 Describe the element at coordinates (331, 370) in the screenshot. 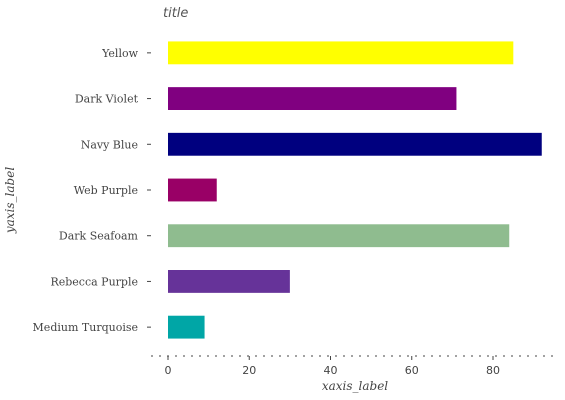

I see `x-tick-label: 40` at that location.